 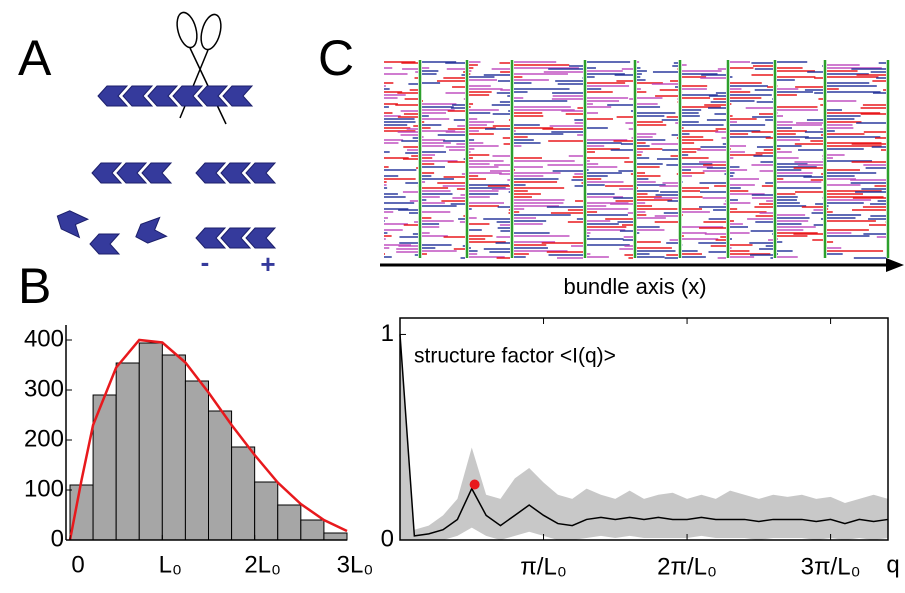 What do you see at coordinates (205, 262) in the screenshot?
I see `minus-end: -` at bounding box center [205, 262].